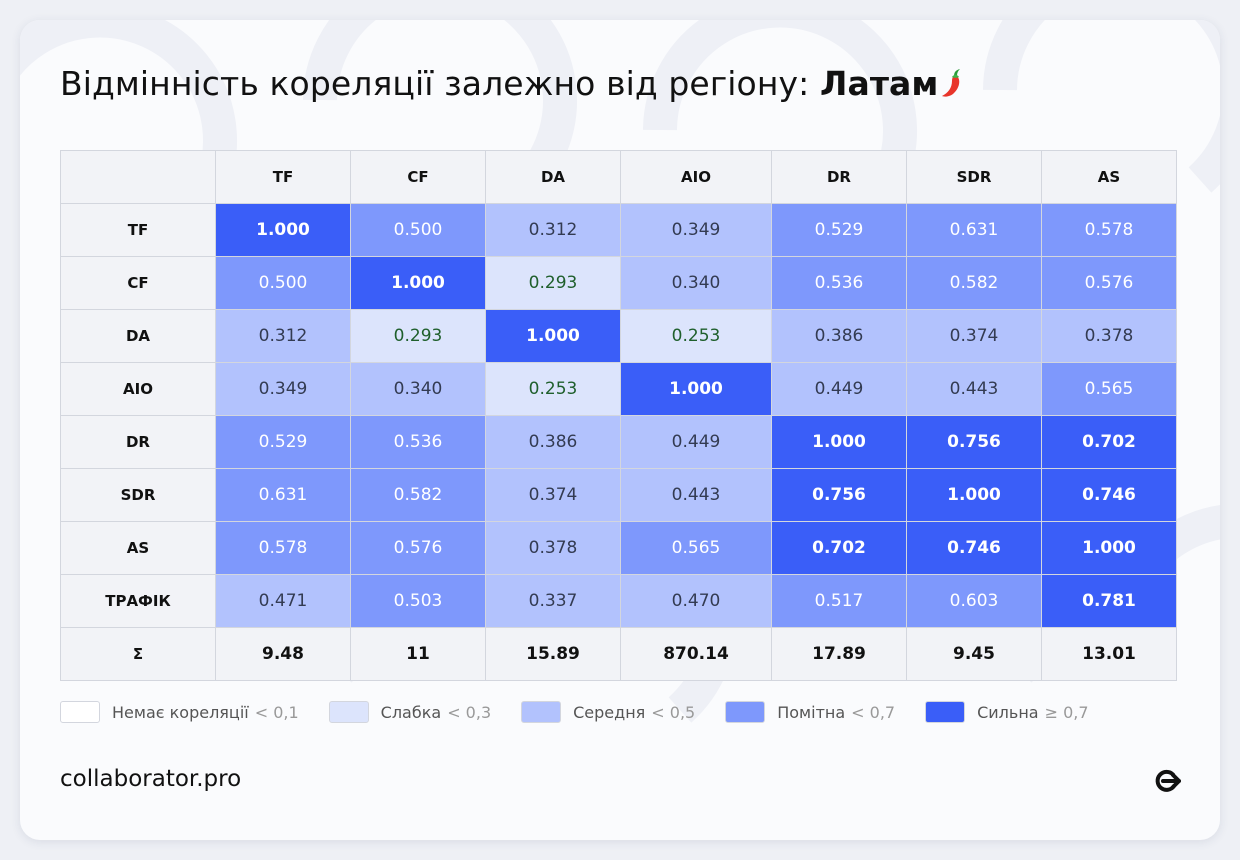  I want to click on heatmap-cell: 0.503, so click(418, 601).